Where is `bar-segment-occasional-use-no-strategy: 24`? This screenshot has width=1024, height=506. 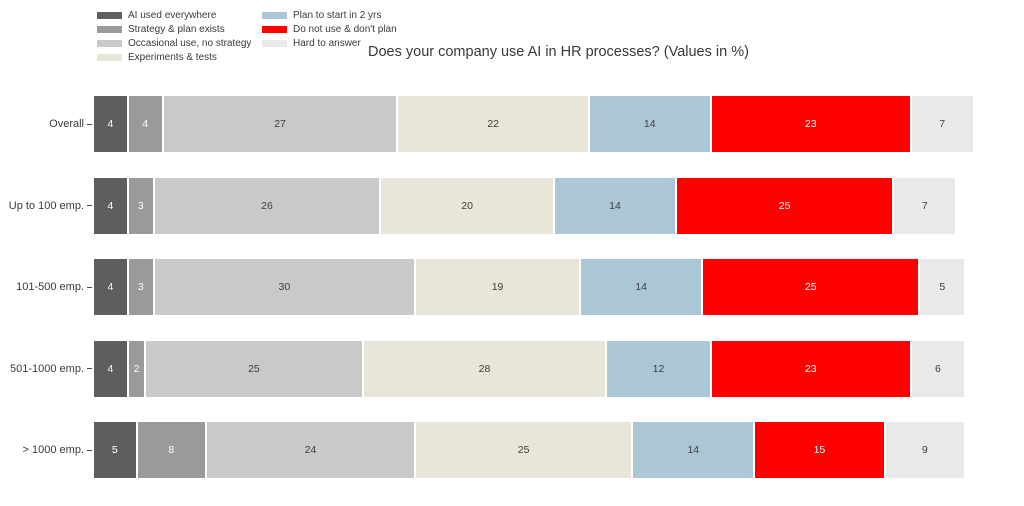
bar-segment-occasional-use-no-strategy: 24 is located at coordinates (311, 450).